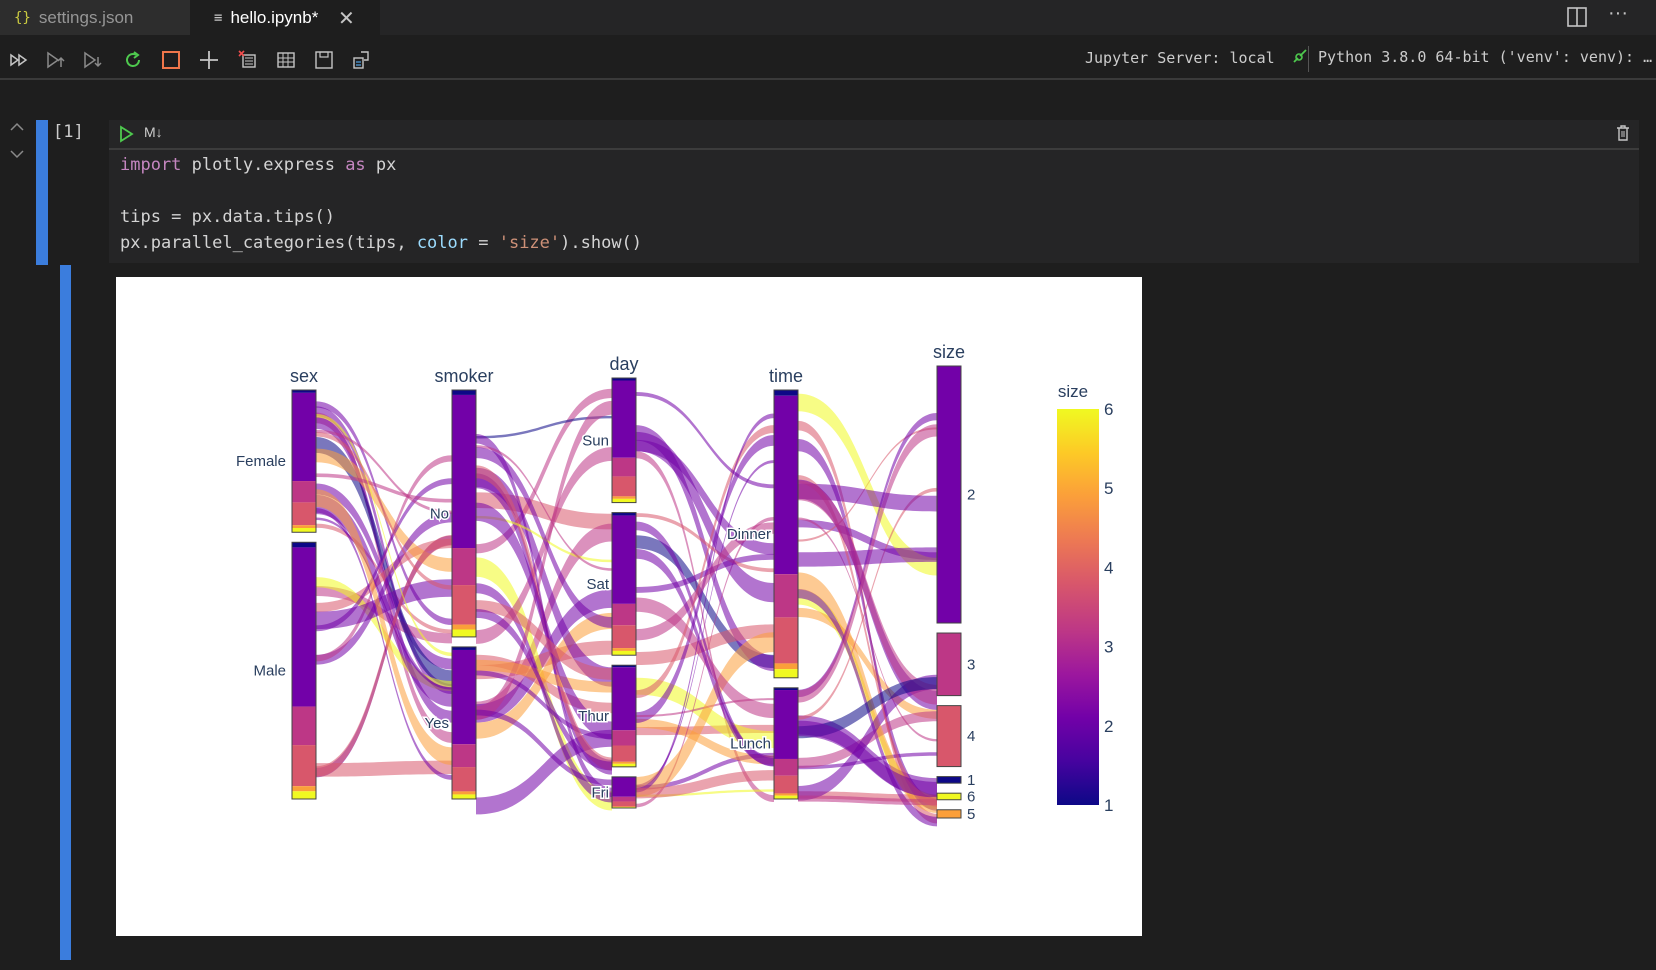 The width and height of the screenshot is (1656, 970). Describe the element at coordinates (346, 19) in the screenshot. I see `close-icon: ✕` at that location.